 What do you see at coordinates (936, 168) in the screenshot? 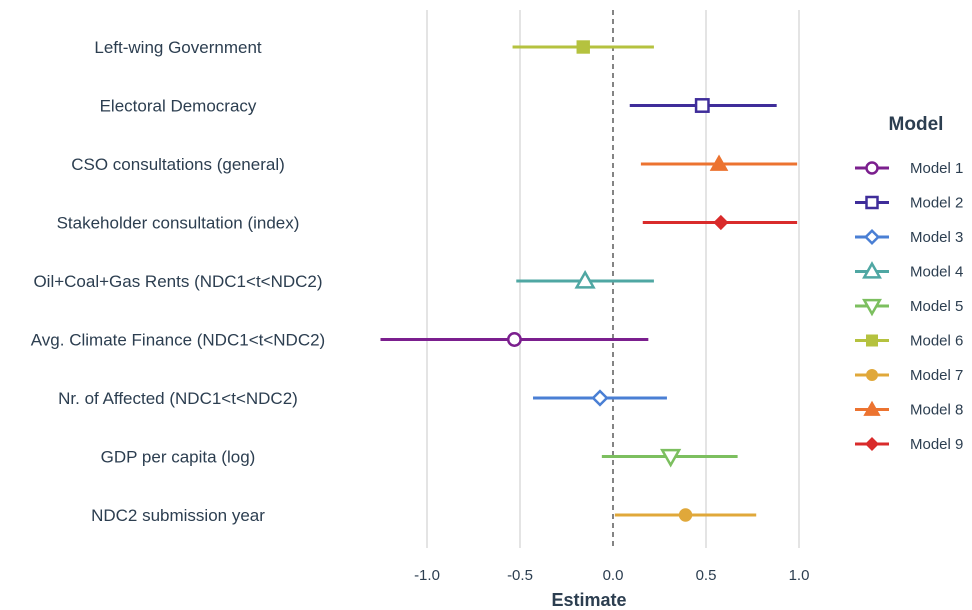
I see `legend-label: Model 1` at bounding box center [936, 168].